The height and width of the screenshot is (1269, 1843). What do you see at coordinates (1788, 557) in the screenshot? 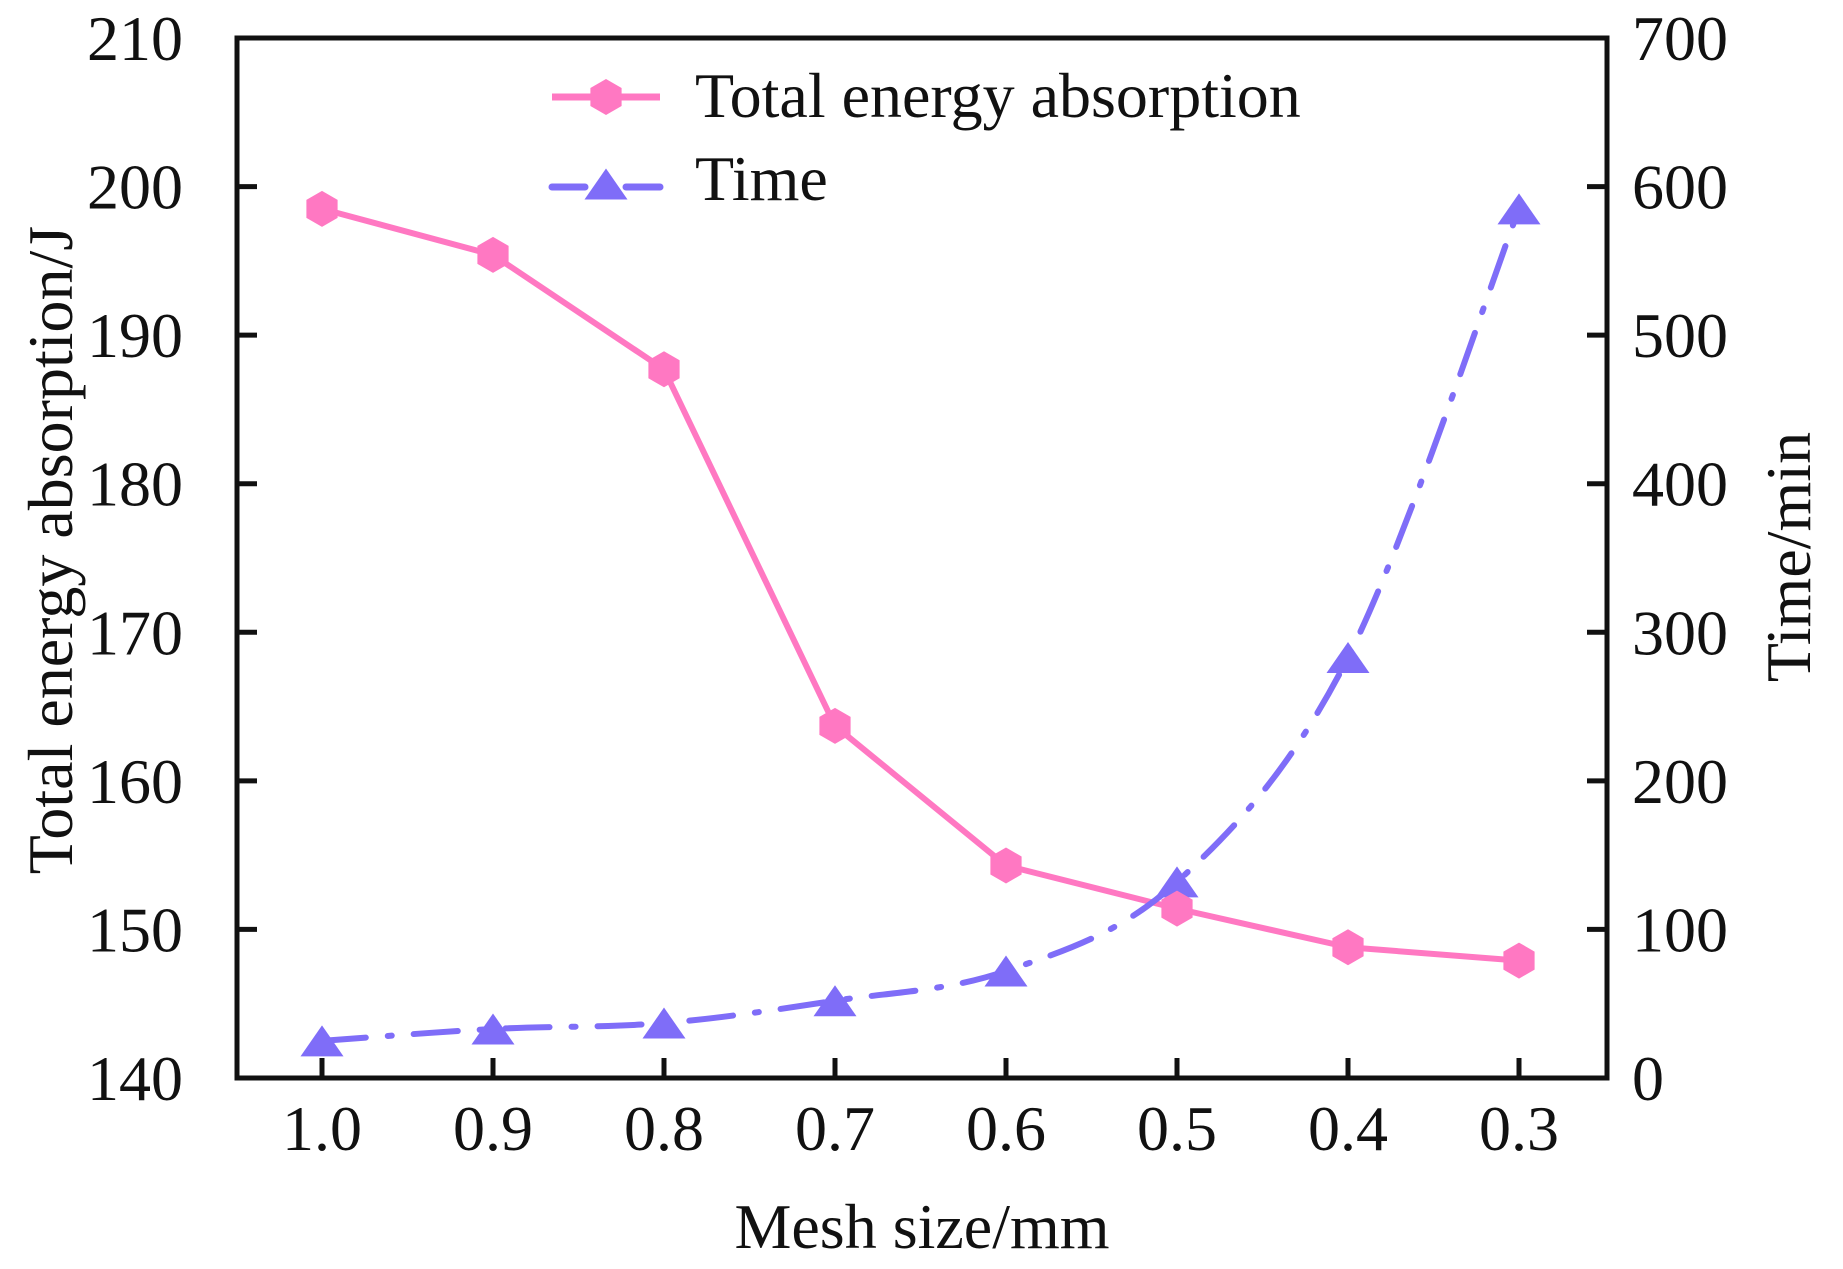
I see `y2-axis-title: Time/min` at bounding box center [1788, 557].